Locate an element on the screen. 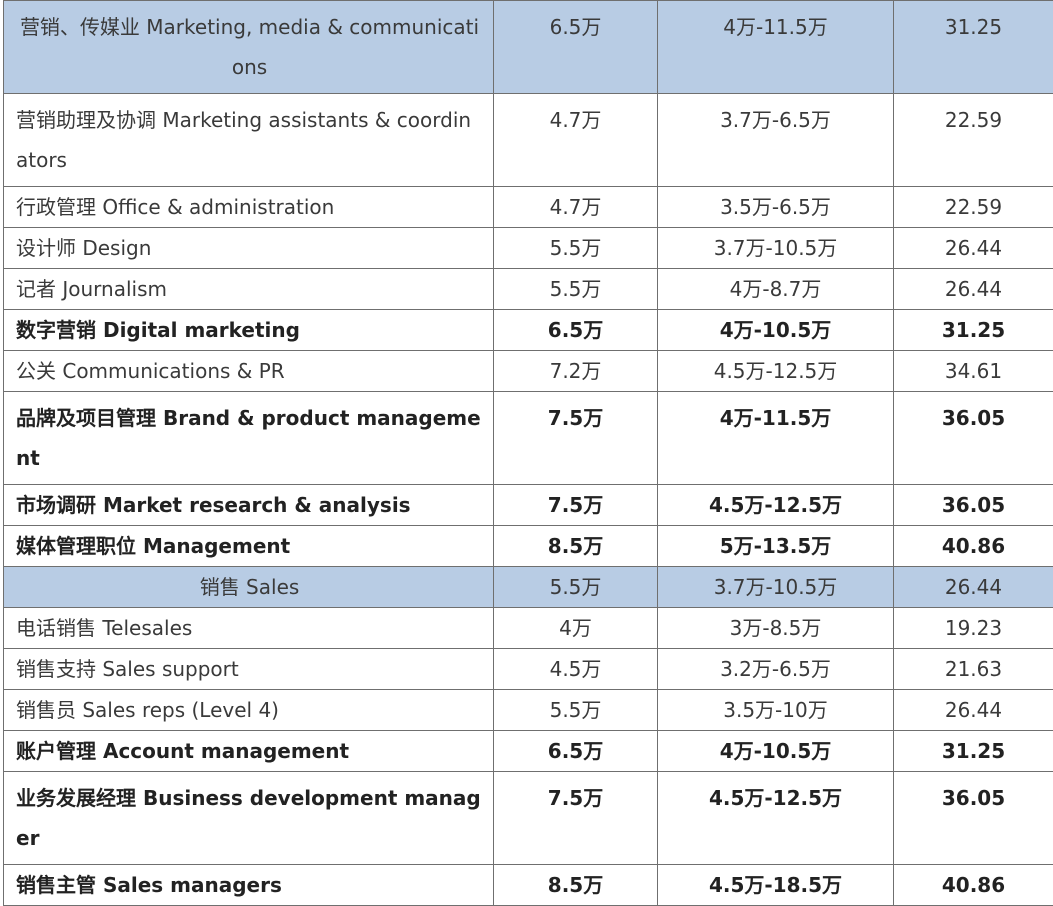 The image size is (1053, 906). job-title-cell: 销售主管 Sales managers is located at coordinates (249, 885).